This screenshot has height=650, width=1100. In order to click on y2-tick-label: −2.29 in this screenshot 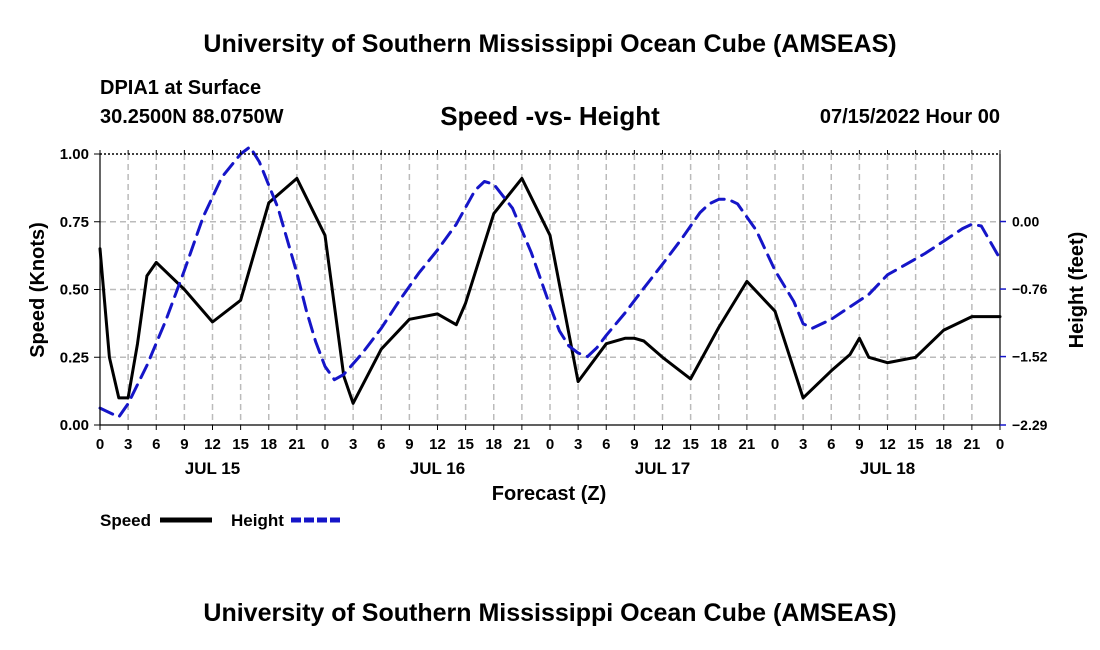, I will do `click(1030, 425)`.